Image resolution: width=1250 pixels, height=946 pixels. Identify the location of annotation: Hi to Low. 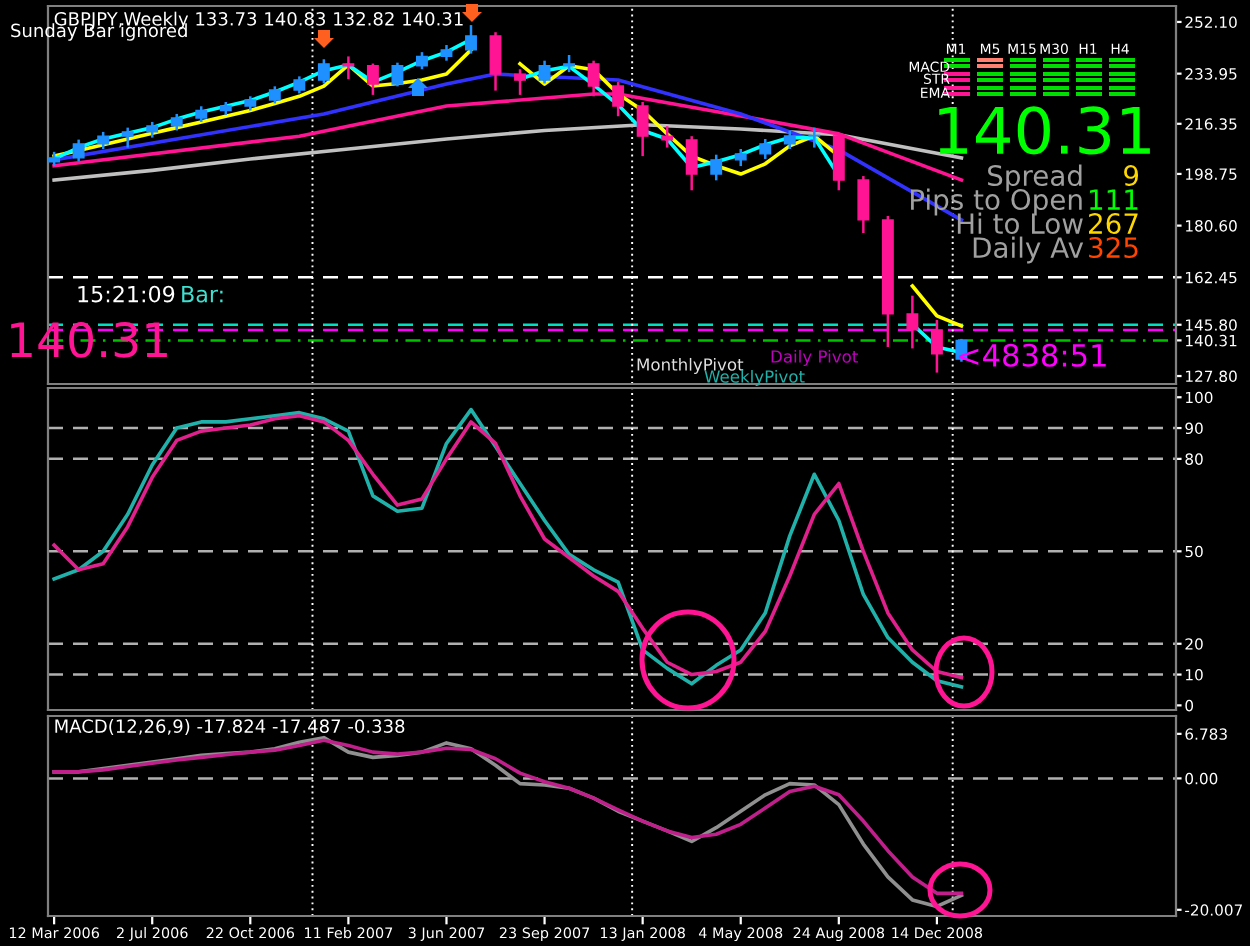
(1020, 223).